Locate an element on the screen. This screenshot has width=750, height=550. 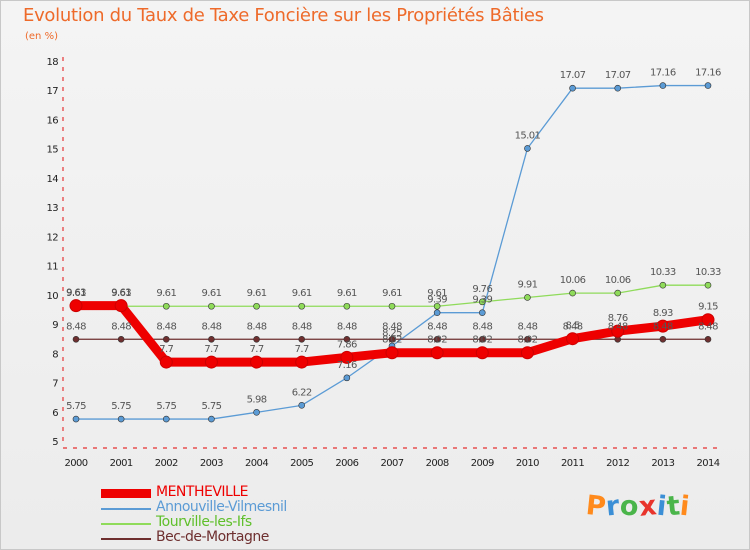
x-tick-label: 2001 is located at coordinates (121, 463).